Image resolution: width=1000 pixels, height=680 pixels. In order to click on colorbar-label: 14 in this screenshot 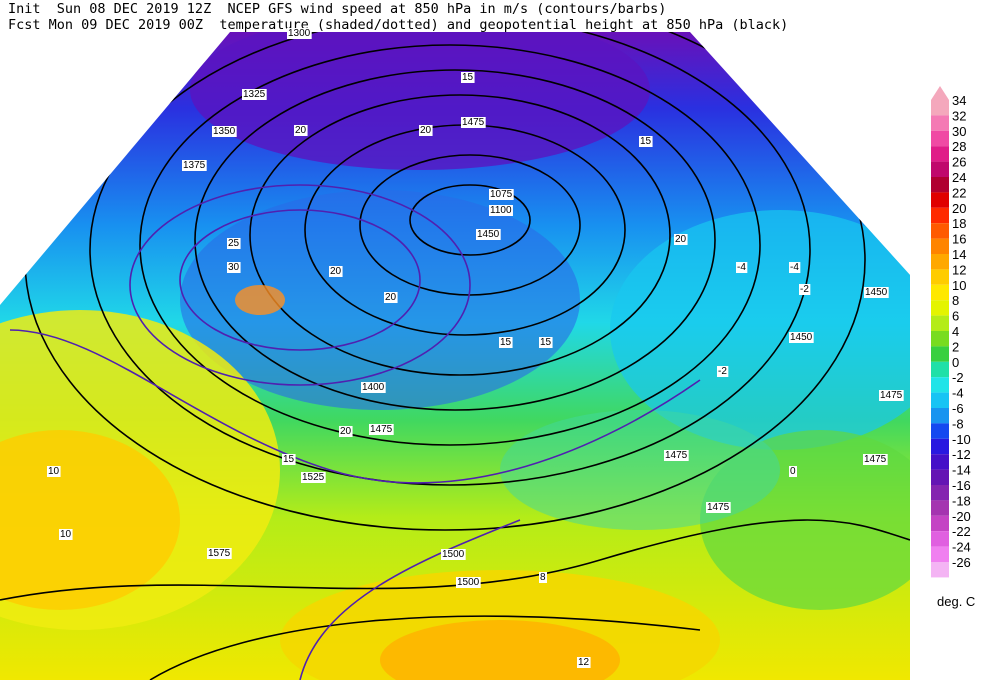, I will do `click(959, 254)`.